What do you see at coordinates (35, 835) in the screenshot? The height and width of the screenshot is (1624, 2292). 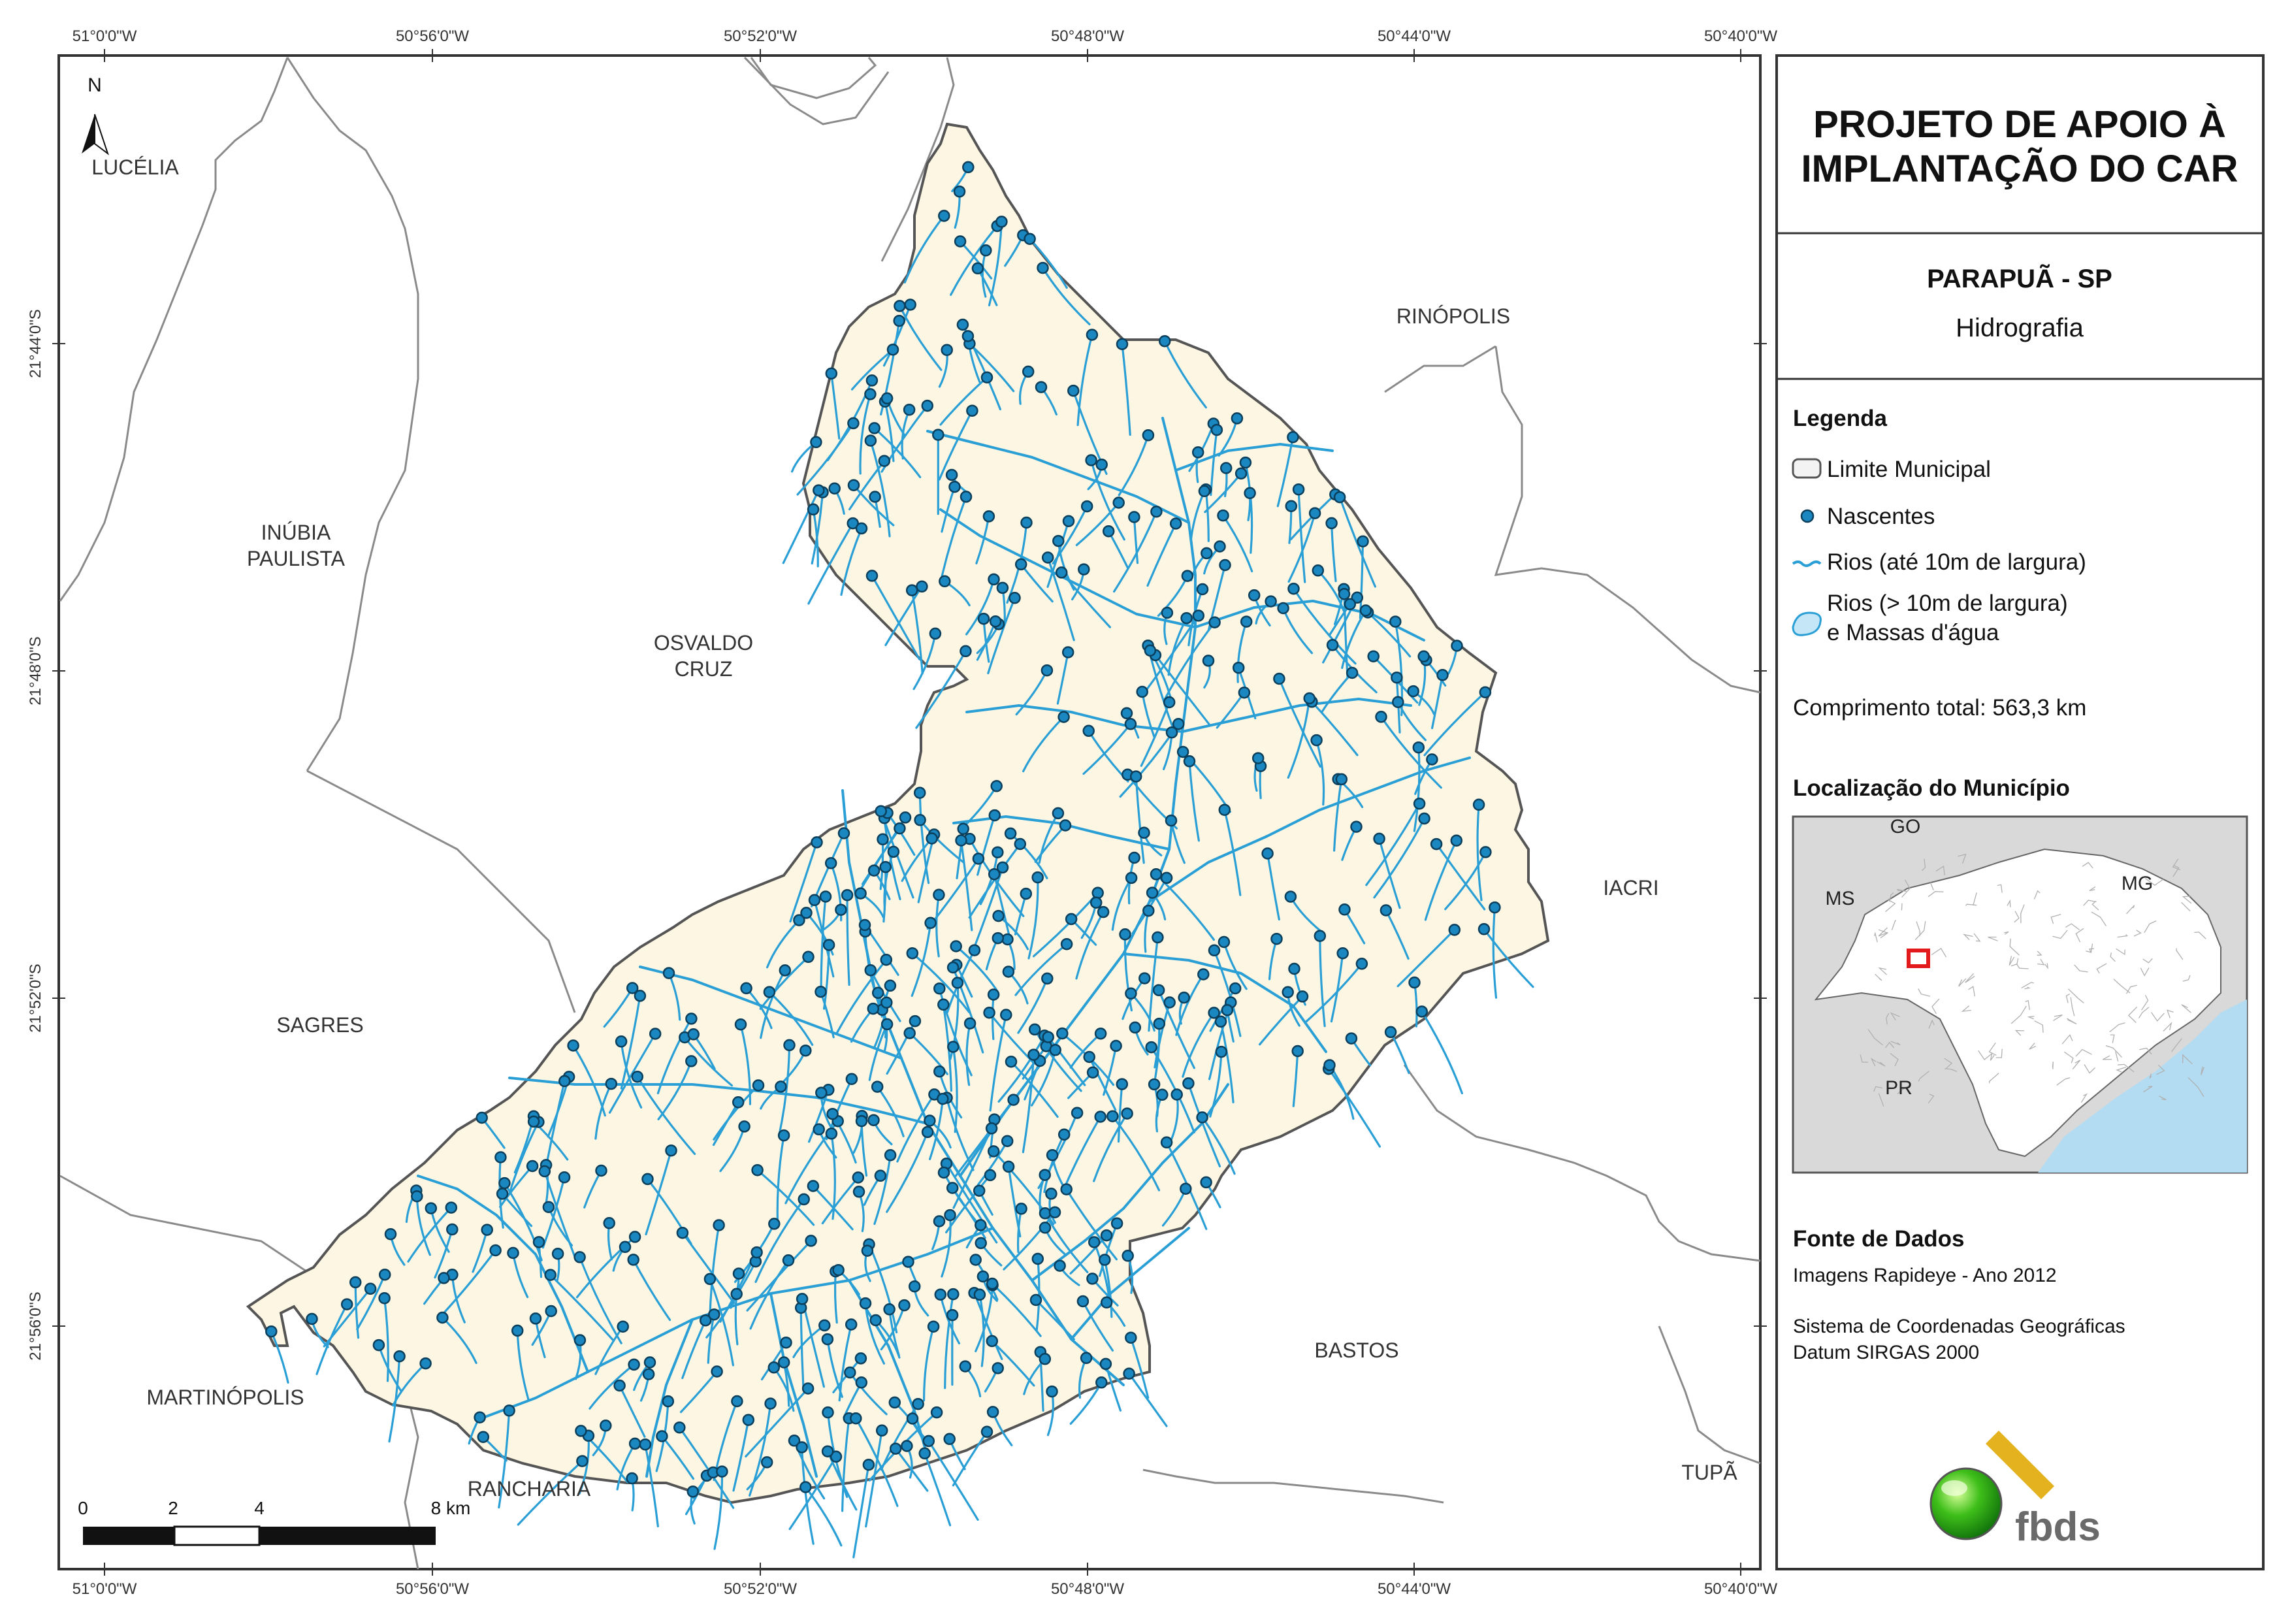 I see `latitude-labels: 21°44'0"S 21°48'0"S 21°52'0"S 21°56'0"S` at bounding box center [35, 835].